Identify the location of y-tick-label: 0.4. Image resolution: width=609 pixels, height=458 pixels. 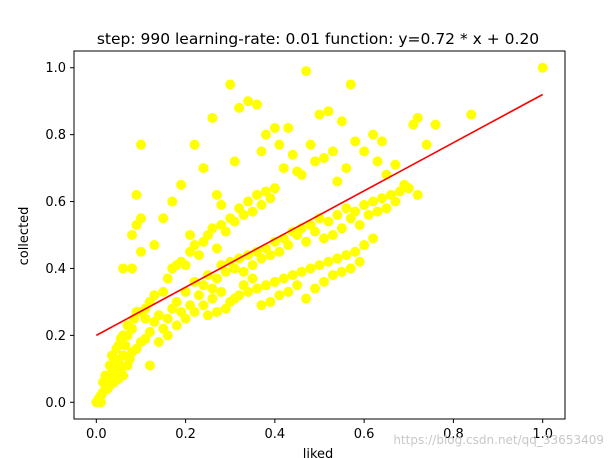
(55, 269).